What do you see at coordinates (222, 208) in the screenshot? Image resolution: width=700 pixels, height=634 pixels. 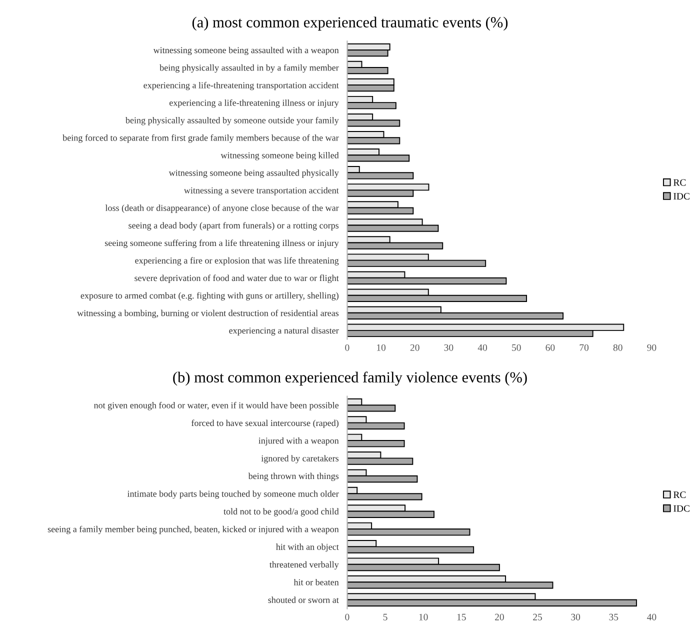 I see `y-tick-label: loss (death or disappearance) of anyone close because of the war` at bounding box center [222, 208].